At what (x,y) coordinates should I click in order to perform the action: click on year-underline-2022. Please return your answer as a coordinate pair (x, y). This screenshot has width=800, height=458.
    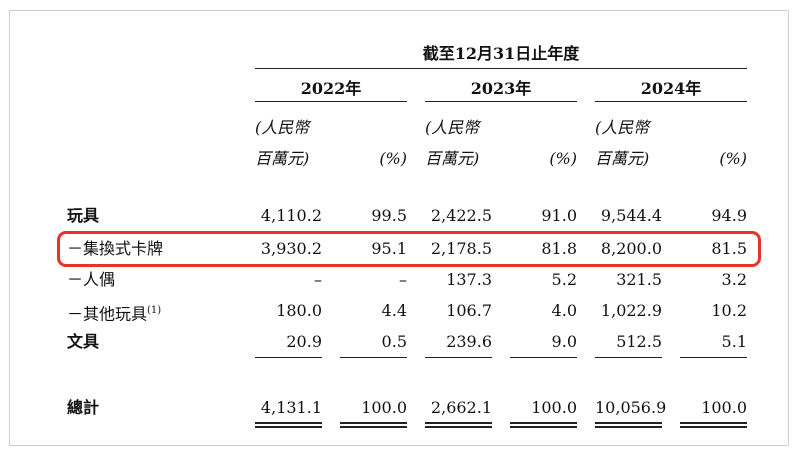
    Looking at the image, I should click on (331, 101).